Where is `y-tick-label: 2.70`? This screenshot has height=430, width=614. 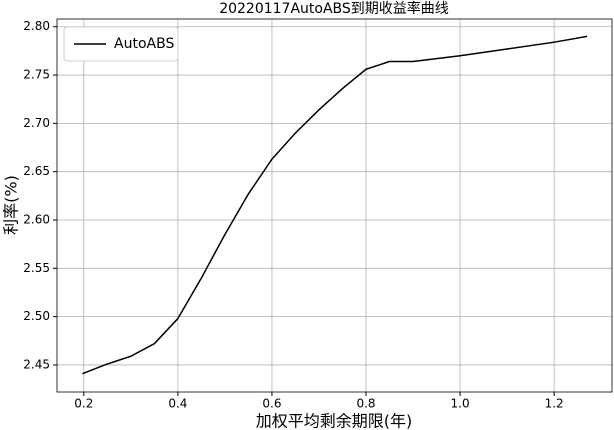 y-tick-label: 2.70 is located at coordinates (36, 123).